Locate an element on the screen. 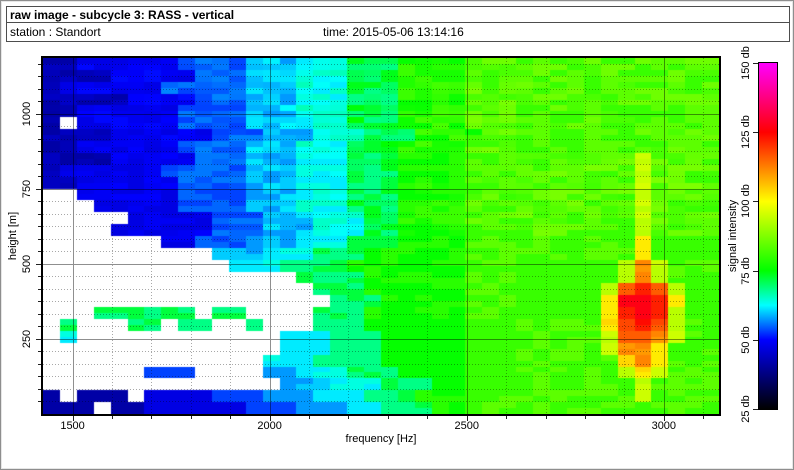  colorbar-gradient is located at coordinates (768, 236).